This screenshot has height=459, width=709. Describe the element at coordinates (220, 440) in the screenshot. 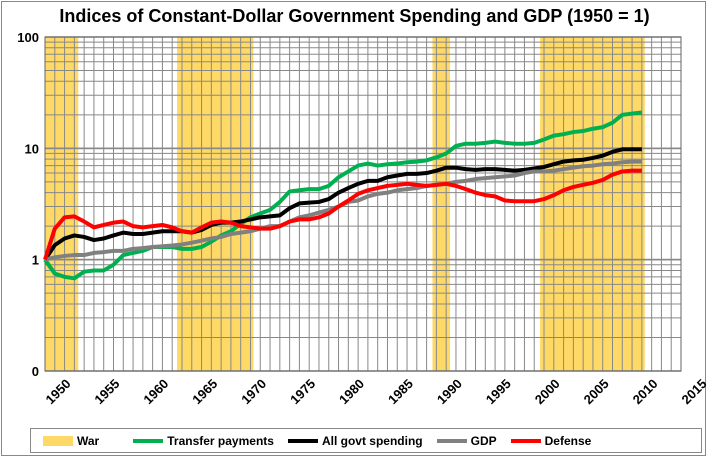

I see `legend-label: Transfer payments` at that location.